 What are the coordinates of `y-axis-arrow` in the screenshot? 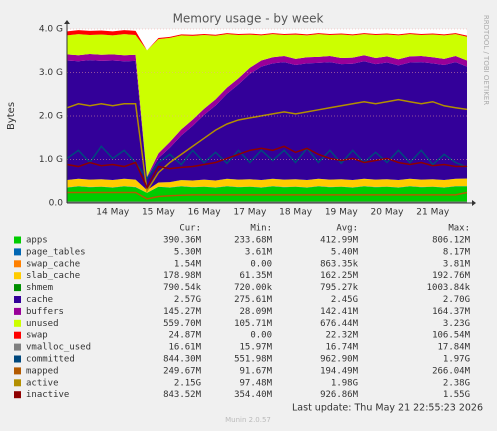 It's located at (67, 22).